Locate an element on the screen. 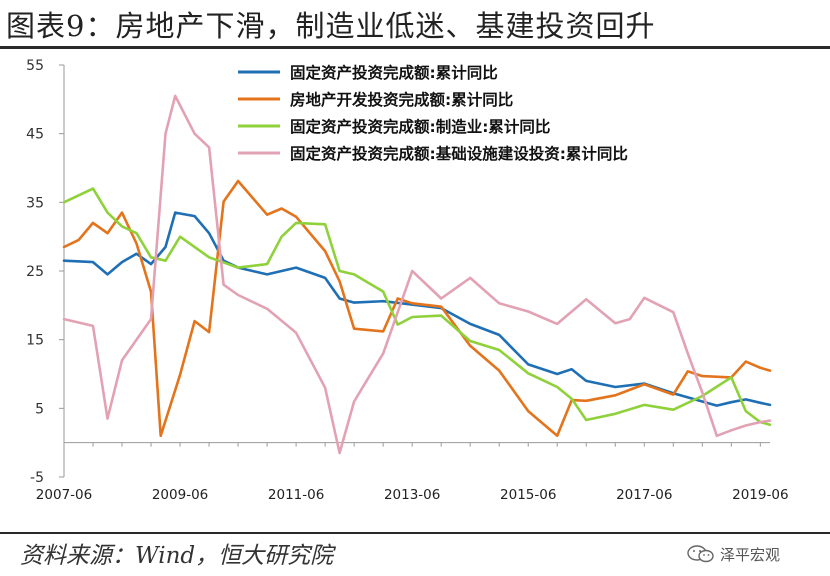  legend-label-3: 固定资产投资完成额:制造业:累计同比 is located at coordinates (420, 126).